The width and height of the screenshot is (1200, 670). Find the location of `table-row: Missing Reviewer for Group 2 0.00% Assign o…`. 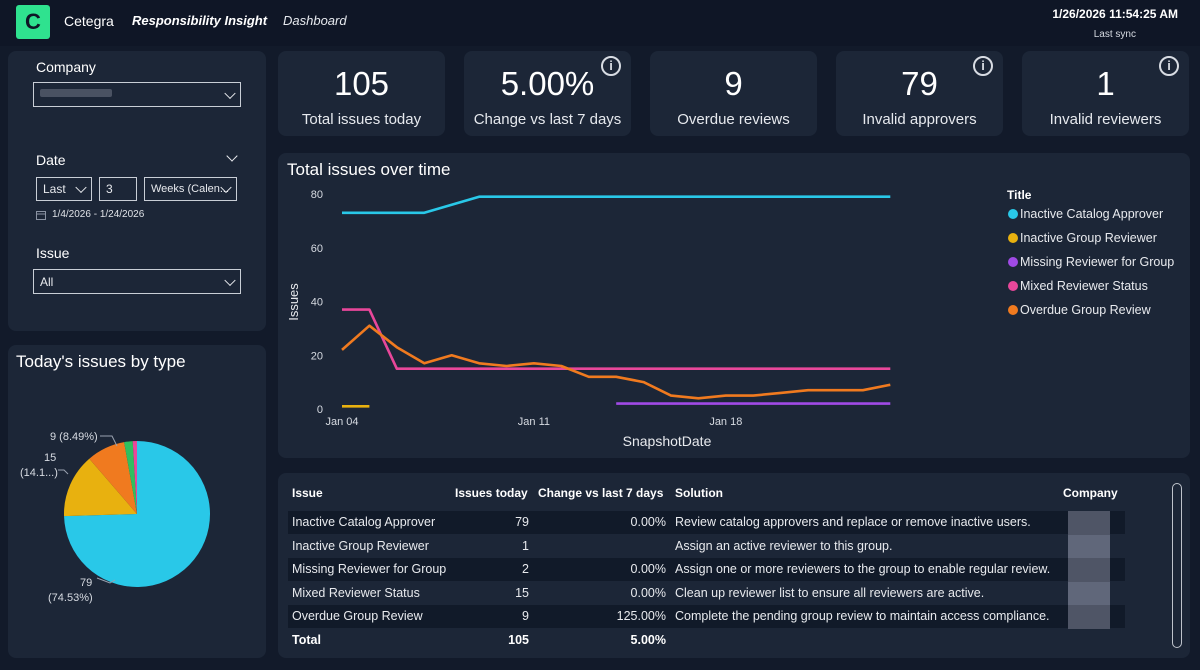

table-row: Missing Reviewer for Group 2 0.00% Assign o… is located at coordinates (706, 570).